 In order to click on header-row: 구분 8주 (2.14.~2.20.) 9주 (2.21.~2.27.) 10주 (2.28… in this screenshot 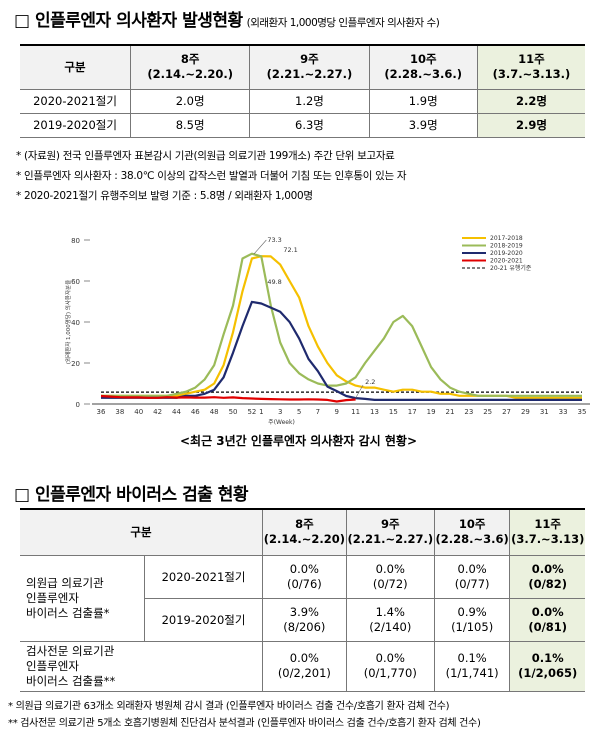, I will do `click(302, 67)`.